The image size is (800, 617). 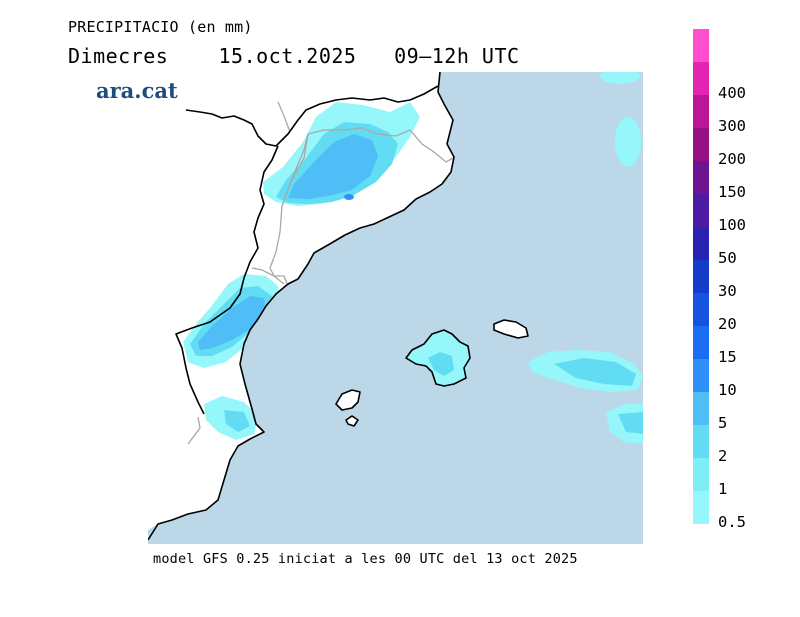 I want to click on map-title: PRECIPITACIO (en mm), so click(x=160, y=27).